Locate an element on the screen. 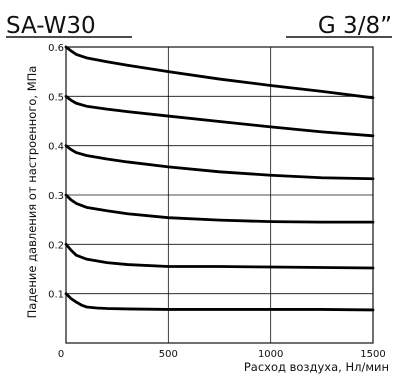 The height and width of the screenshot is (380, 397). x-tick-labels: 0 500 1000 1500 is located at coordinates (222, 354).